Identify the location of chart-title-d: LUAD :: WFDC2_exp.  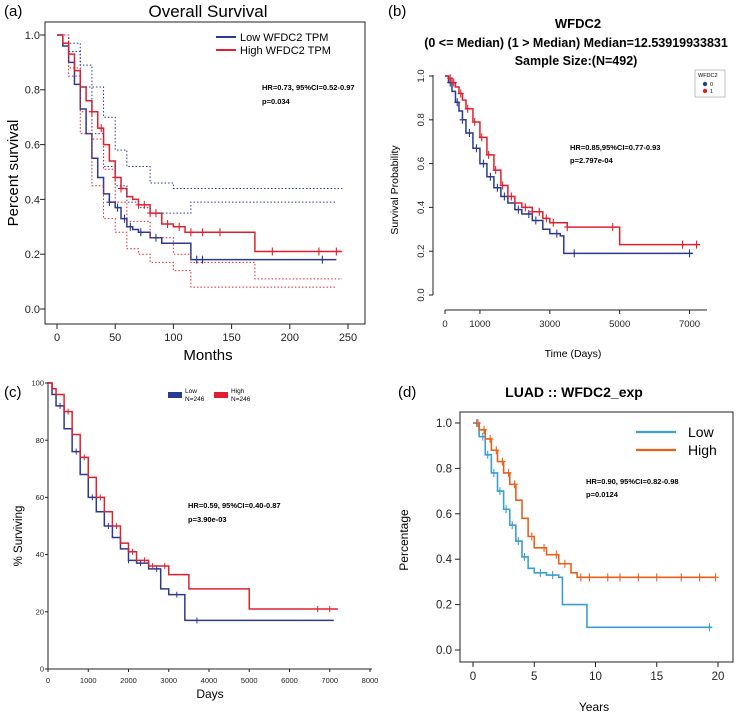
(574, 392).